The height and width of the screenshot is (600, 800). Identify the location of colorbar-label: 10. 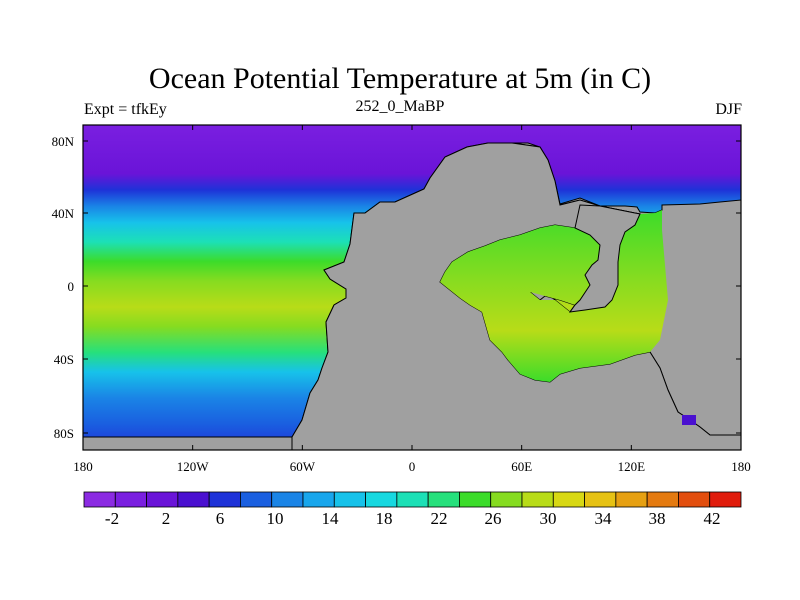
(275, 518).